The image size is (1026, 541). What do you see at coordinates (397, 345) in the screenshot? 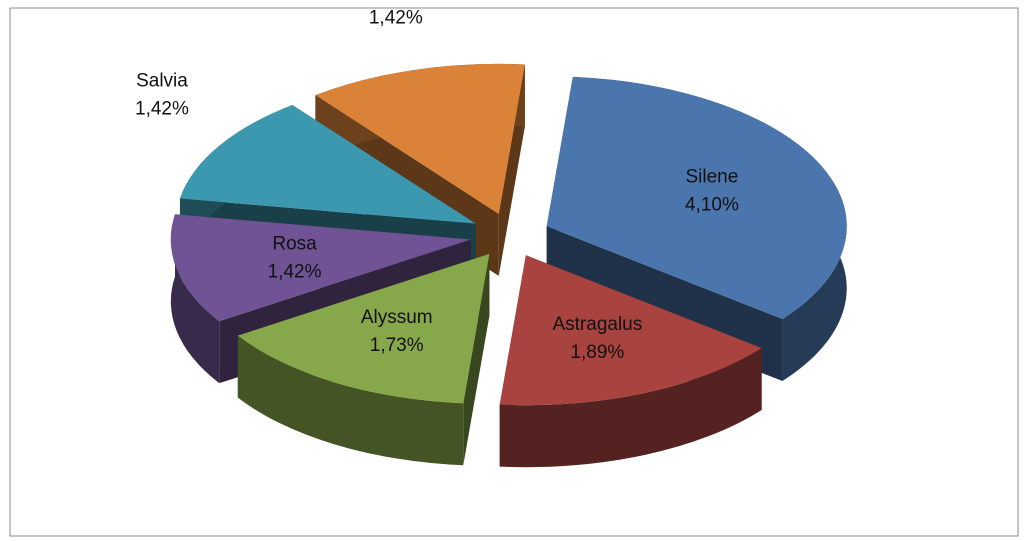
I see `value-label: 1,73%` at bounding box center [397, 345].